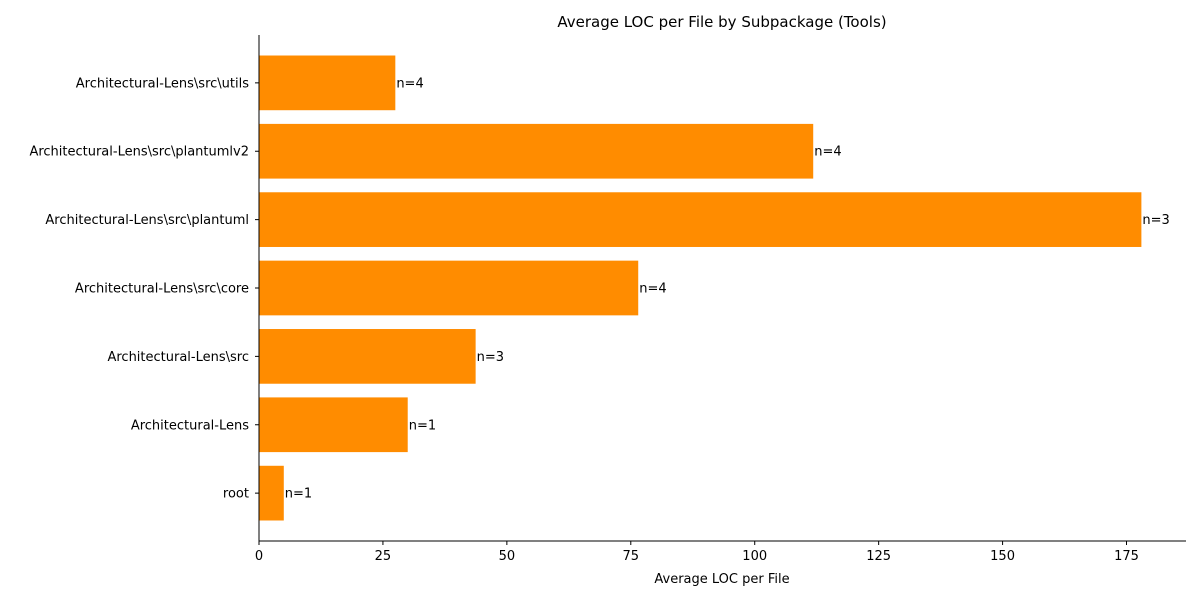 The image size is (1200, 605). Describe the element at coordinates (190, 425) in the screenshot. I see `y-tick-label: Architectural-Lens` at that location.